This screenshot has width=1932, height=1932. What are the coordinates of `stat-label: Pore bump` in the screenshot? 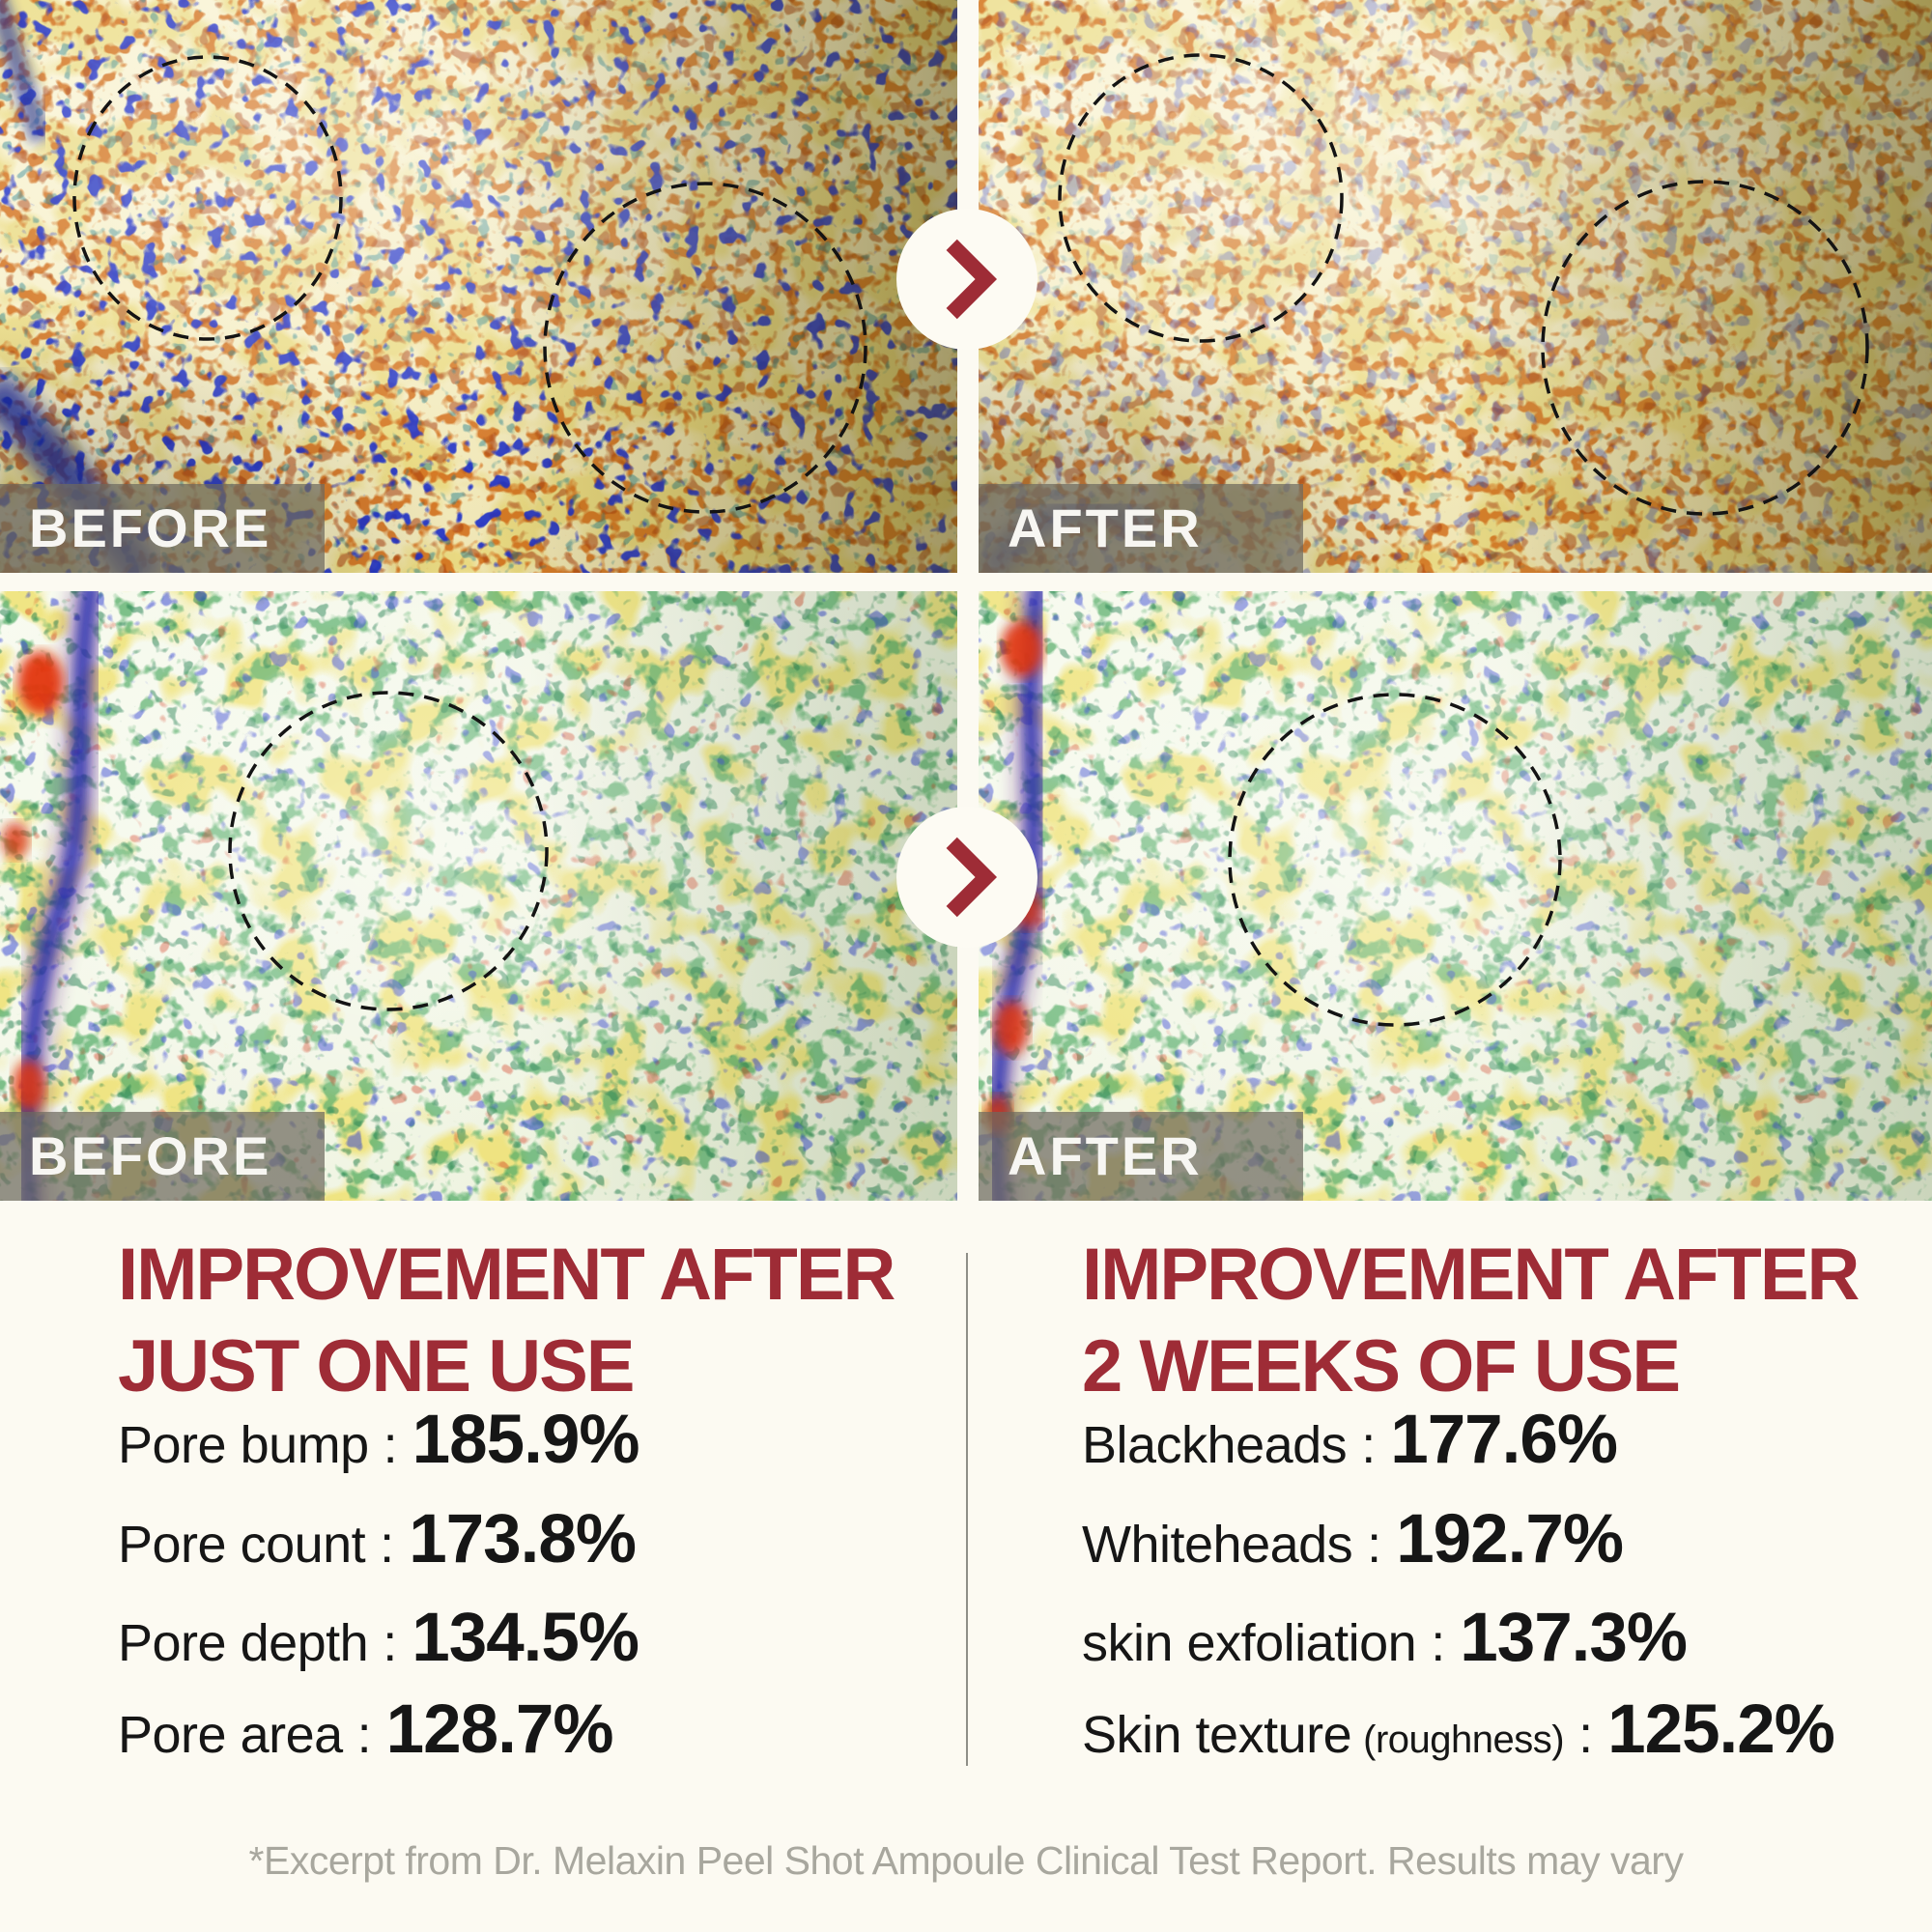 It's located at (243, 1445).